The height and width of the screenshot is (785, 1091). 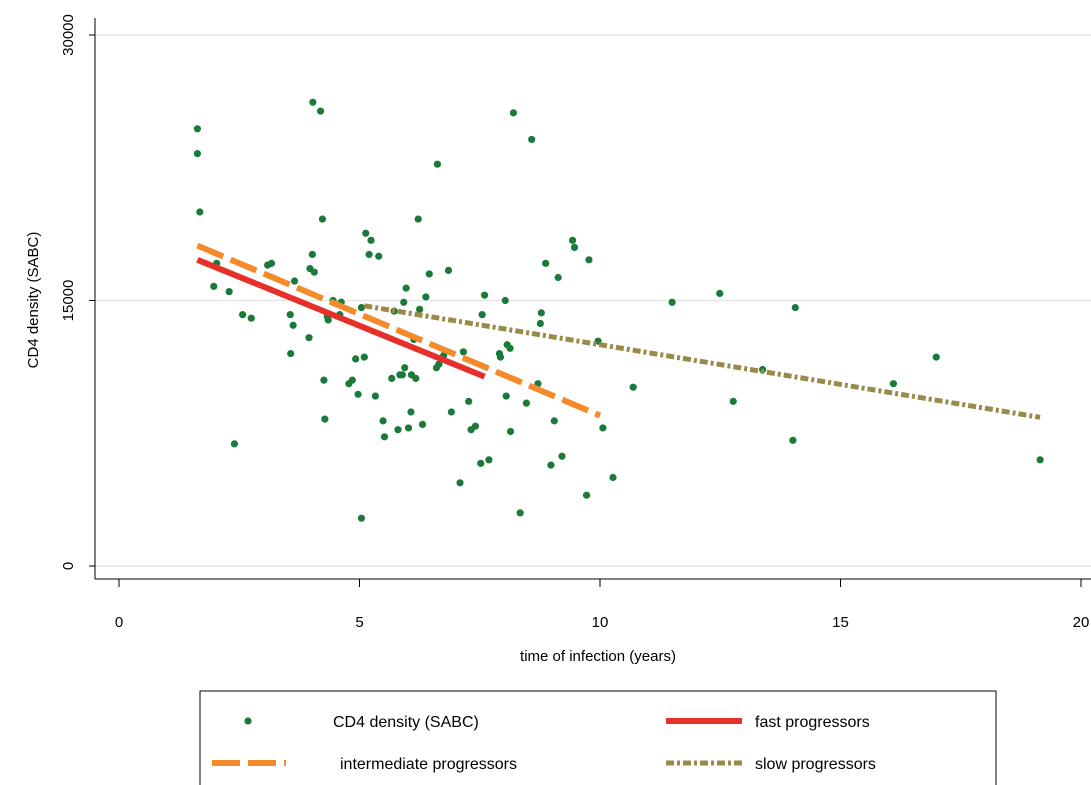 What do you see at coordinates (341, 318) in the screenshot?
I see `fast-progressors-line` at bounding box center [341, 318].